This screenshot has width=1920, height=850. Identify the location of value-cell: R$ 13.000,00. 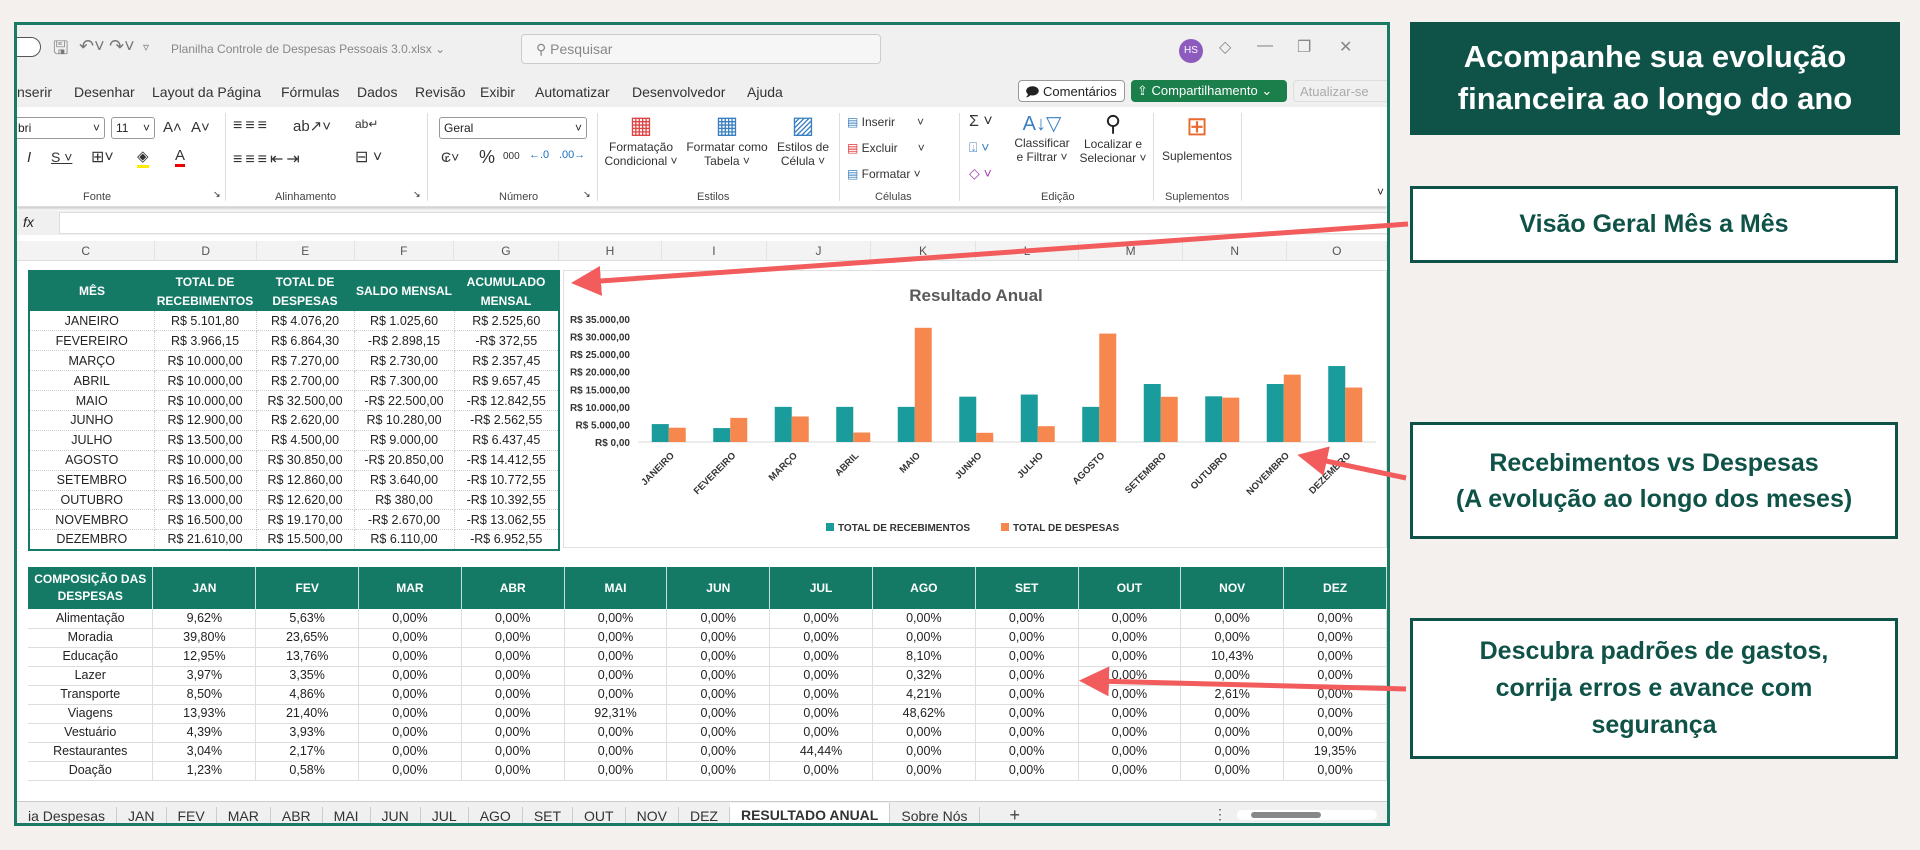
(205, 500).